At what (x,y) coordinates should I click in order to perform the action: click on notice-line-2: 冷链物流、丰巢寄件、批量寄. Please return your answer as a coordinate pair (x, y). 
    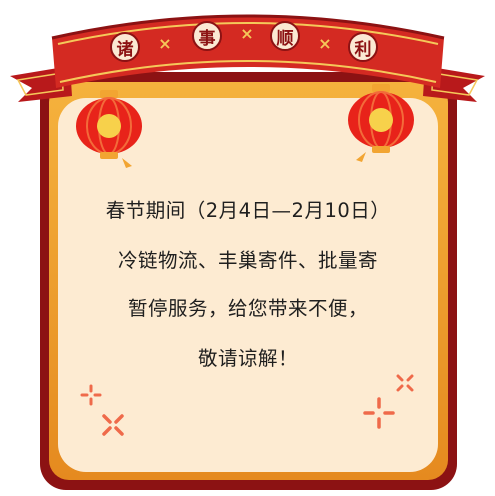
    Looking at the image, I should click on (247, 260).